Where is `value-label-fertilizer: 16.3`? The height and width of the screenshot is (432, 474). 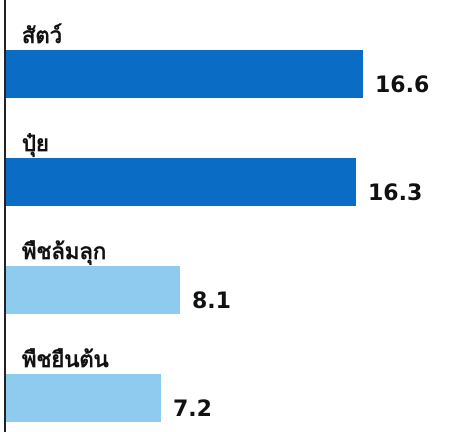 value-label-fertilizer: 16.3 is located at coordinates (395, 193).